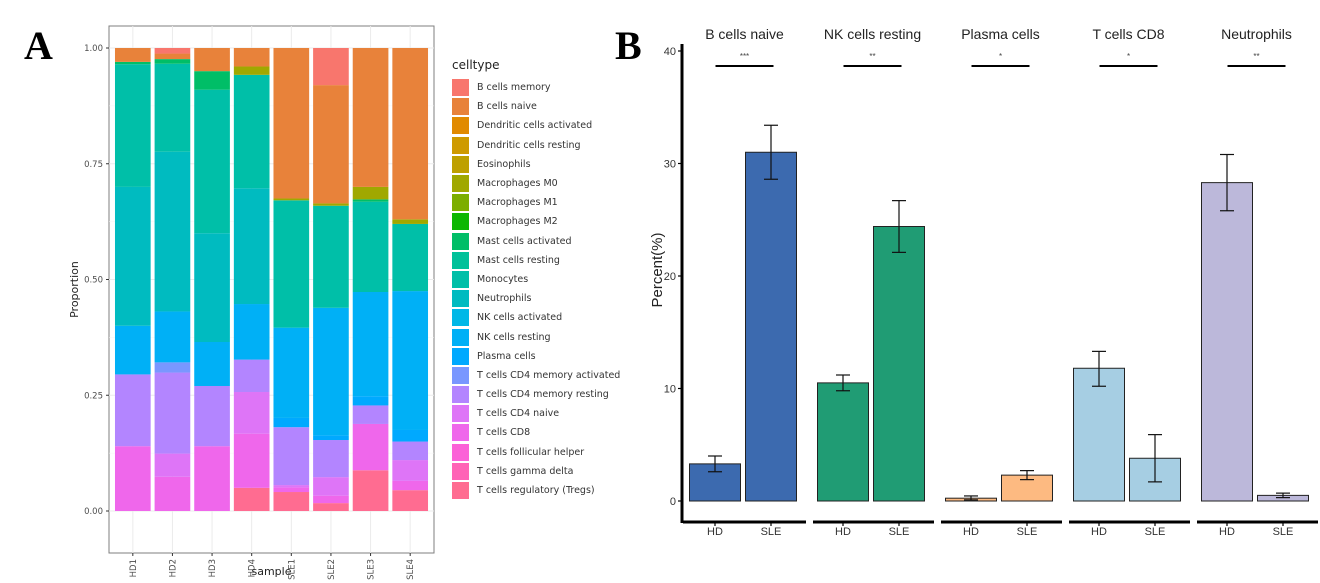 Image resolution: width=1320 pixels, height=583 pixels. Describe the element at coordinates (536, 202) in the screenshot. I see `legend-item: Macrophages M1` at that location.